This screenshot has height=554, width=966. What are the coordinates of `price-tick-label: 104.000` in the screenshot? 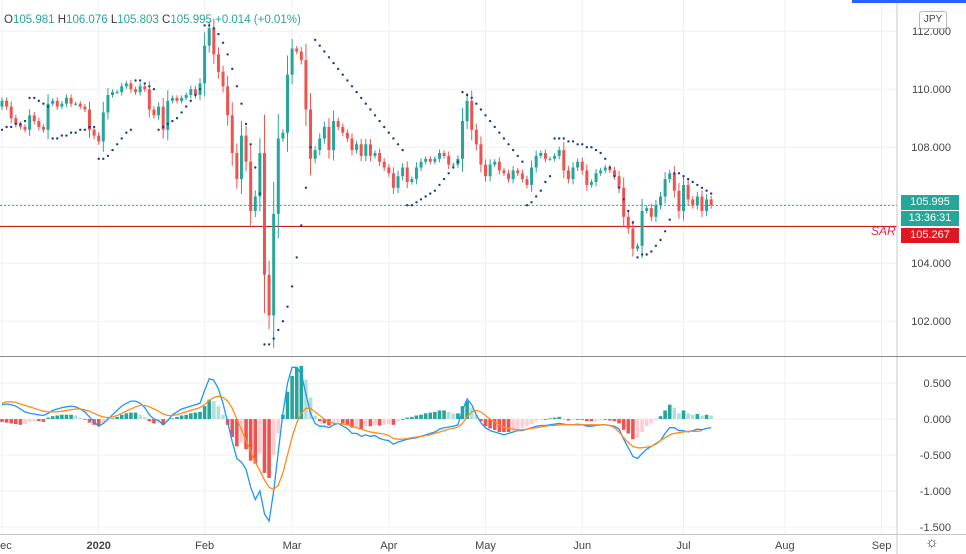 It's located at (931, 264).